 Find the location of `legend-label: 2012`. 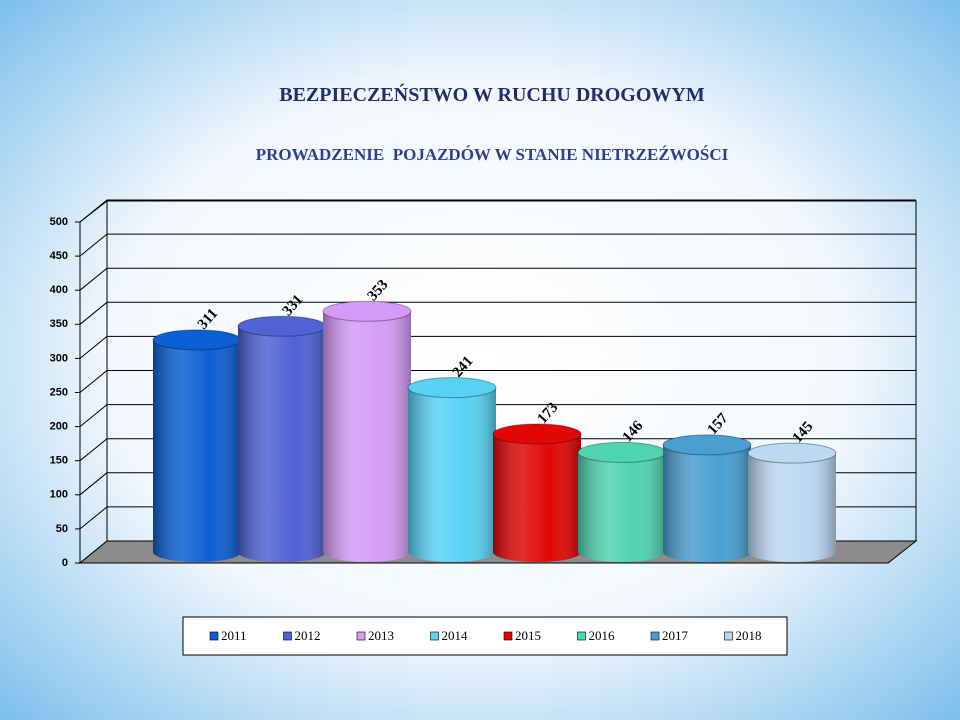

legend-label: 2012 is located at coordinates (308, 635).